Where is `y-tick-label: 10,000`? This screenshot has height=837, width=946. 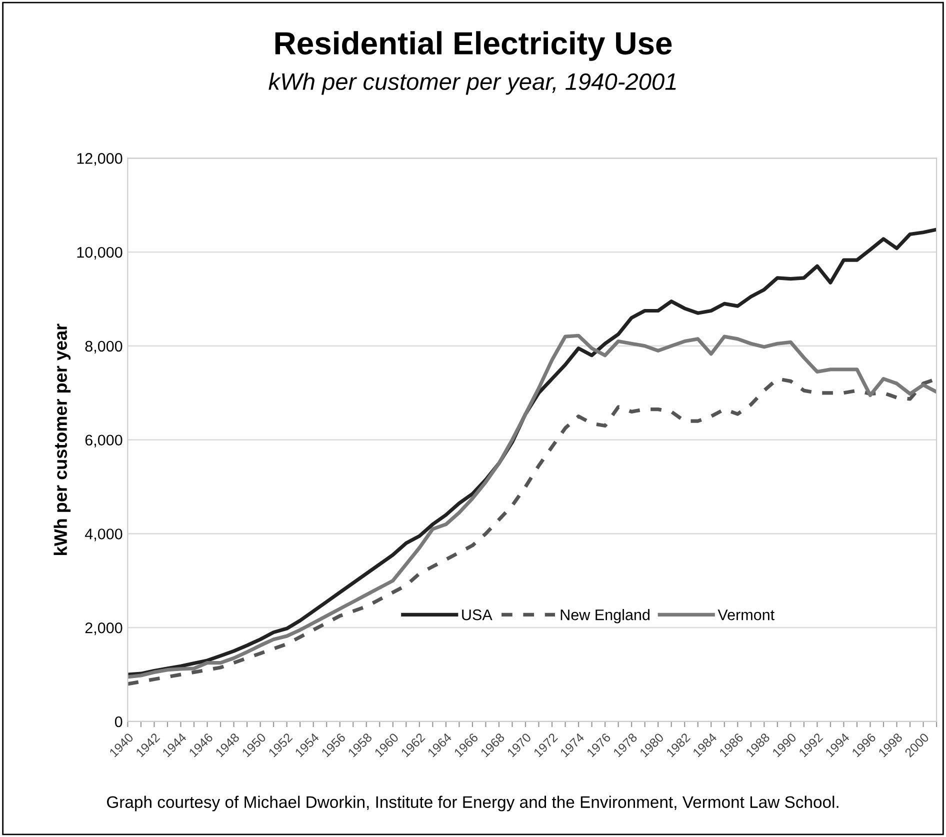
y-tick-label: 10,000 is located at coordinates (99, 253).